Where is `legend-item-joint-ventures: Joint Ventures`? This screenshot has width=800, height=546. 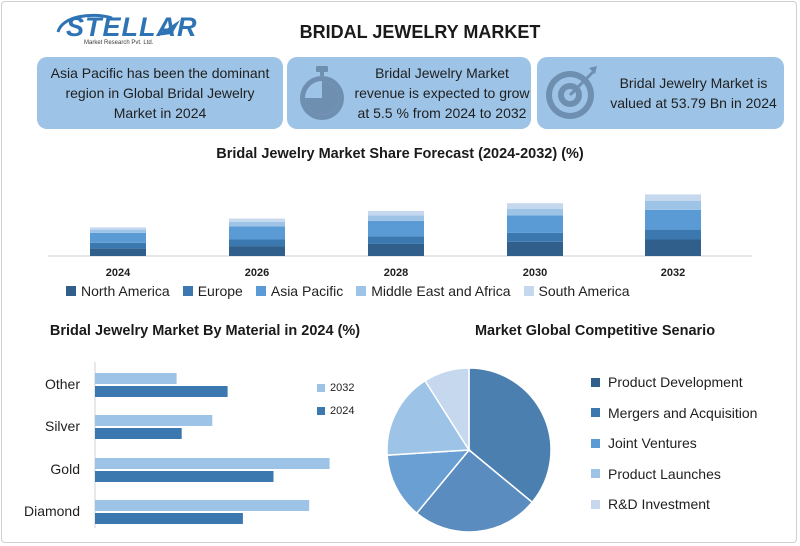
legend-item-joint-ventures: Joint Ventures is located at coordinates (644, 443).